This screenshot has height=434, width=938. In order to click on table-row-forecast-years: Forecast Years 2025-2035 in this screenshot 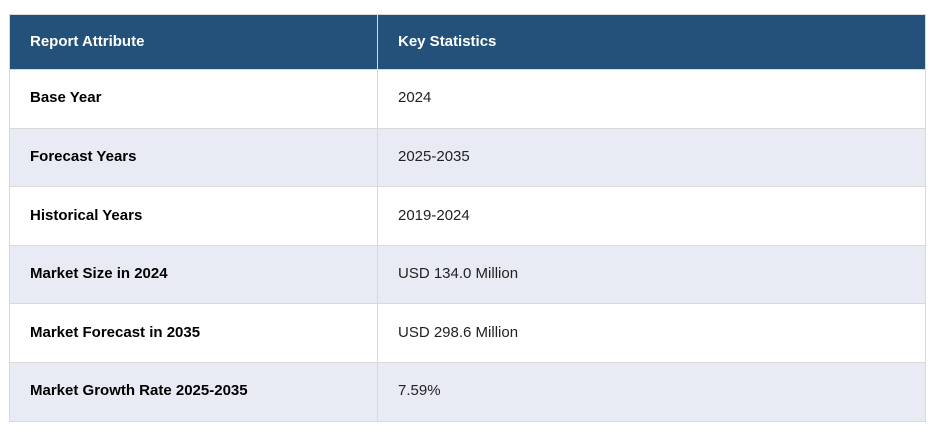, I will do `click(467, 157)`.